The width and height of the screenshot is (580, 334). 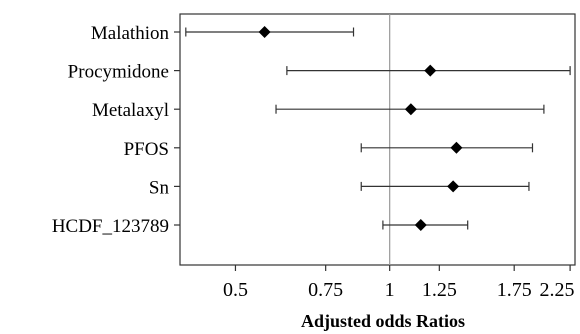 What do you see at coordinates (159, 187) in the screenshot?
I see `category-label: Sn` at bounding box center [159, 187].